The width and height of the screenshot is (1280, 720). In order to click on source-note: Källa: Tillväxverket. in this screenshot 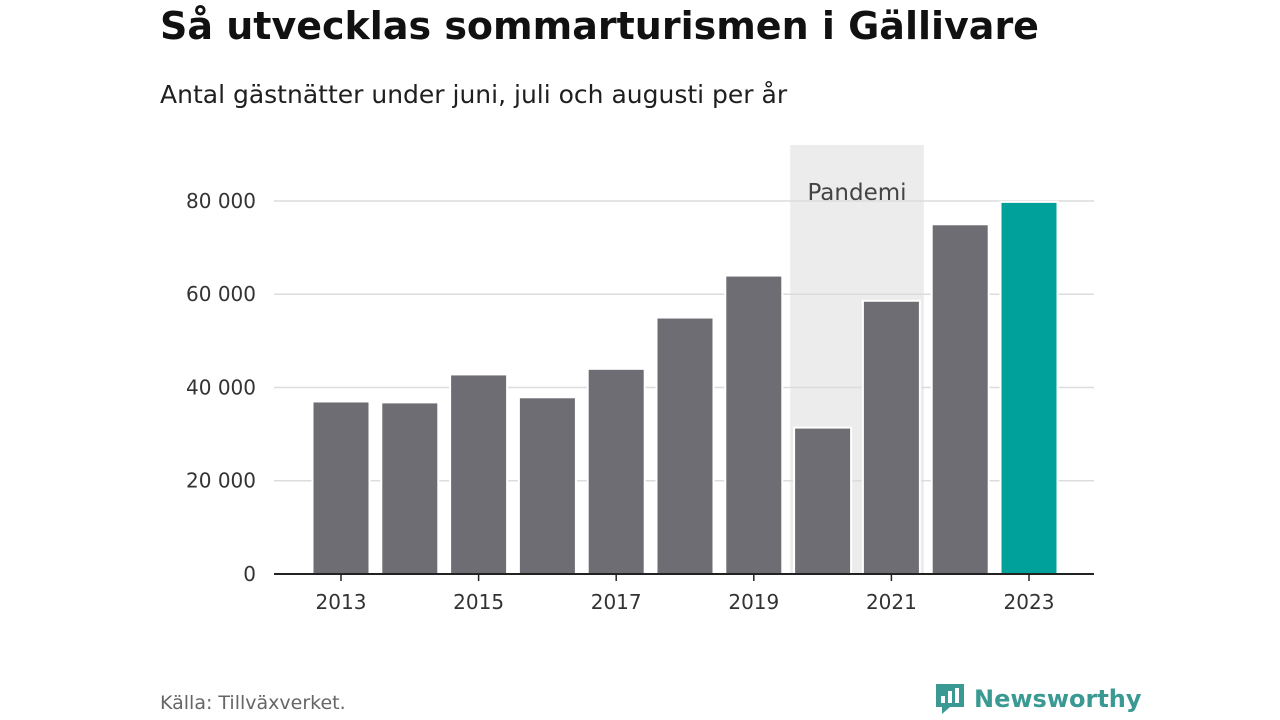, I will do `click(253, 703)`.